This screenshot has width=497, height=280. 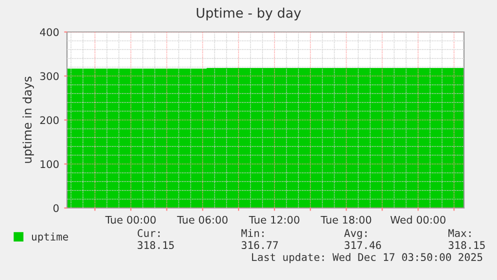 I want to click on x-tick-label: Tue 12:00, so click(x=274, y=220).